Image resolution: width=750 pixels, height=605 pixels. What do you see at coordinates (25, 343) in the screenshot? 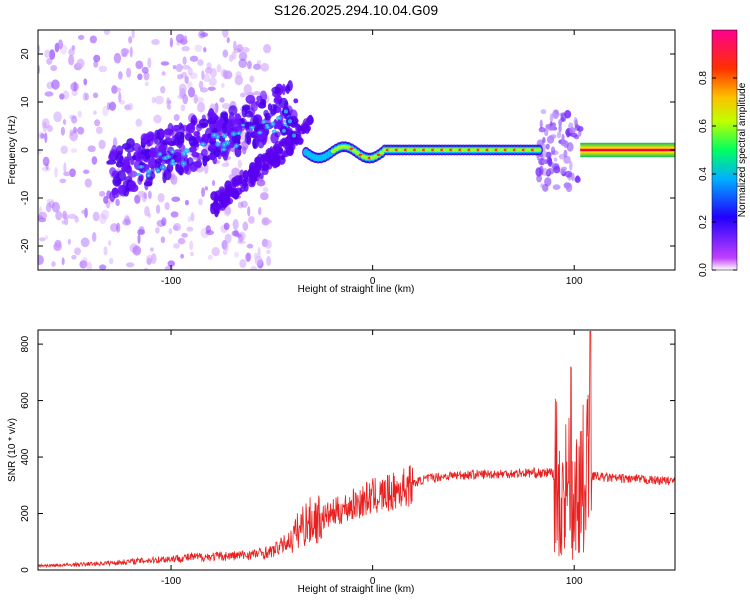
I see `snr-y-tick-label: 800` at bounding box center [25, 343].